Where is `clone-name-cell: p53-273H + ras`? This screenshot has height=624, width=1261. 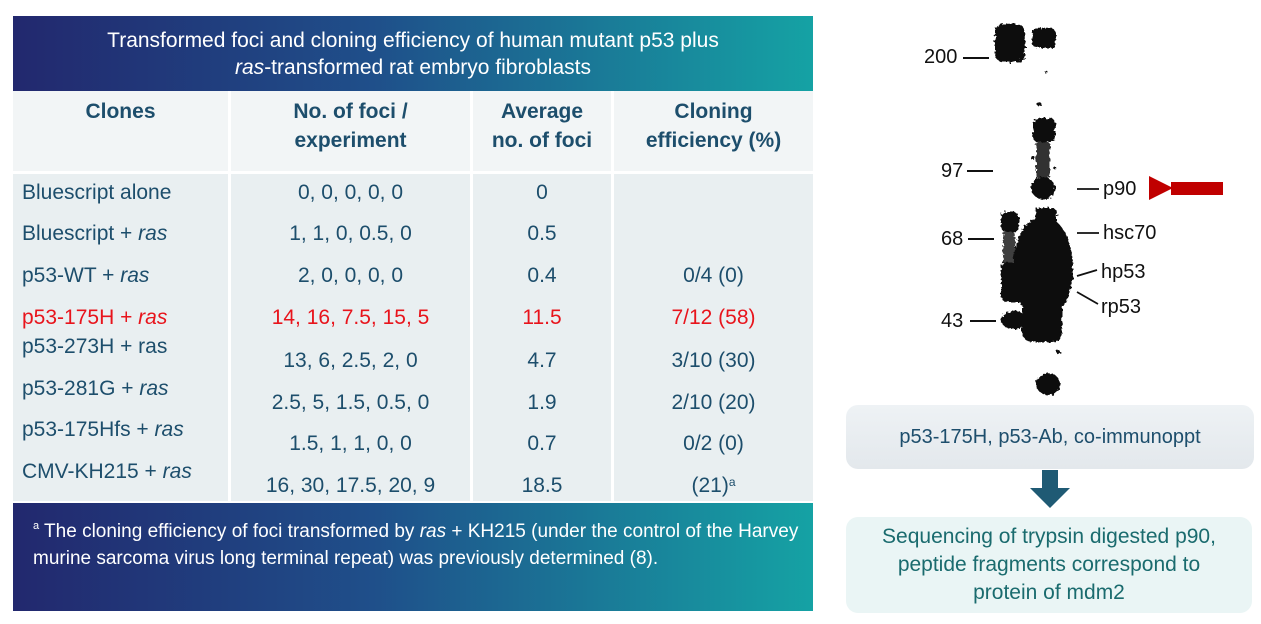
clone-name-cell: p53-273H + ras is located at coordinates (124, 347).